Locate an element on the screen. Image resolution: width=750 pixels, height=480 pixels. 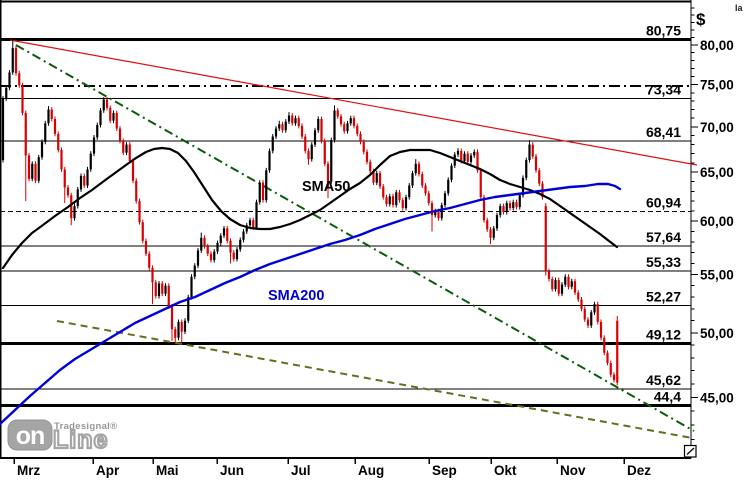
month-label-Okt: Okt is located at coordinates (505, 470).